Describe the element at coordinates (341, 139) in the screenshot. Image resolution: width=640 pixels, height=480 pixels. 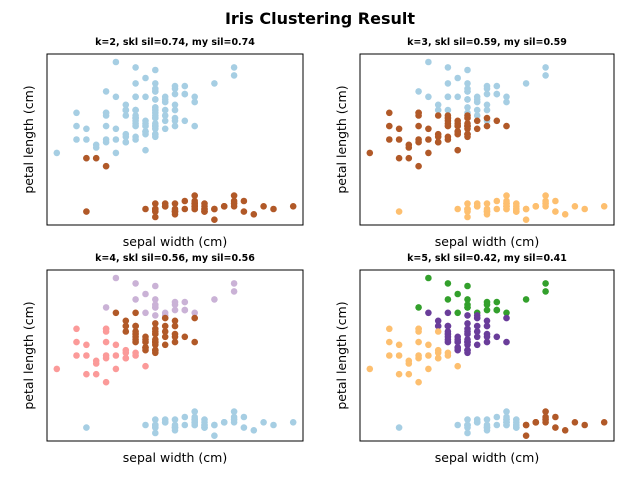
I see `y-axis-label: petal length (cm)` at that location.